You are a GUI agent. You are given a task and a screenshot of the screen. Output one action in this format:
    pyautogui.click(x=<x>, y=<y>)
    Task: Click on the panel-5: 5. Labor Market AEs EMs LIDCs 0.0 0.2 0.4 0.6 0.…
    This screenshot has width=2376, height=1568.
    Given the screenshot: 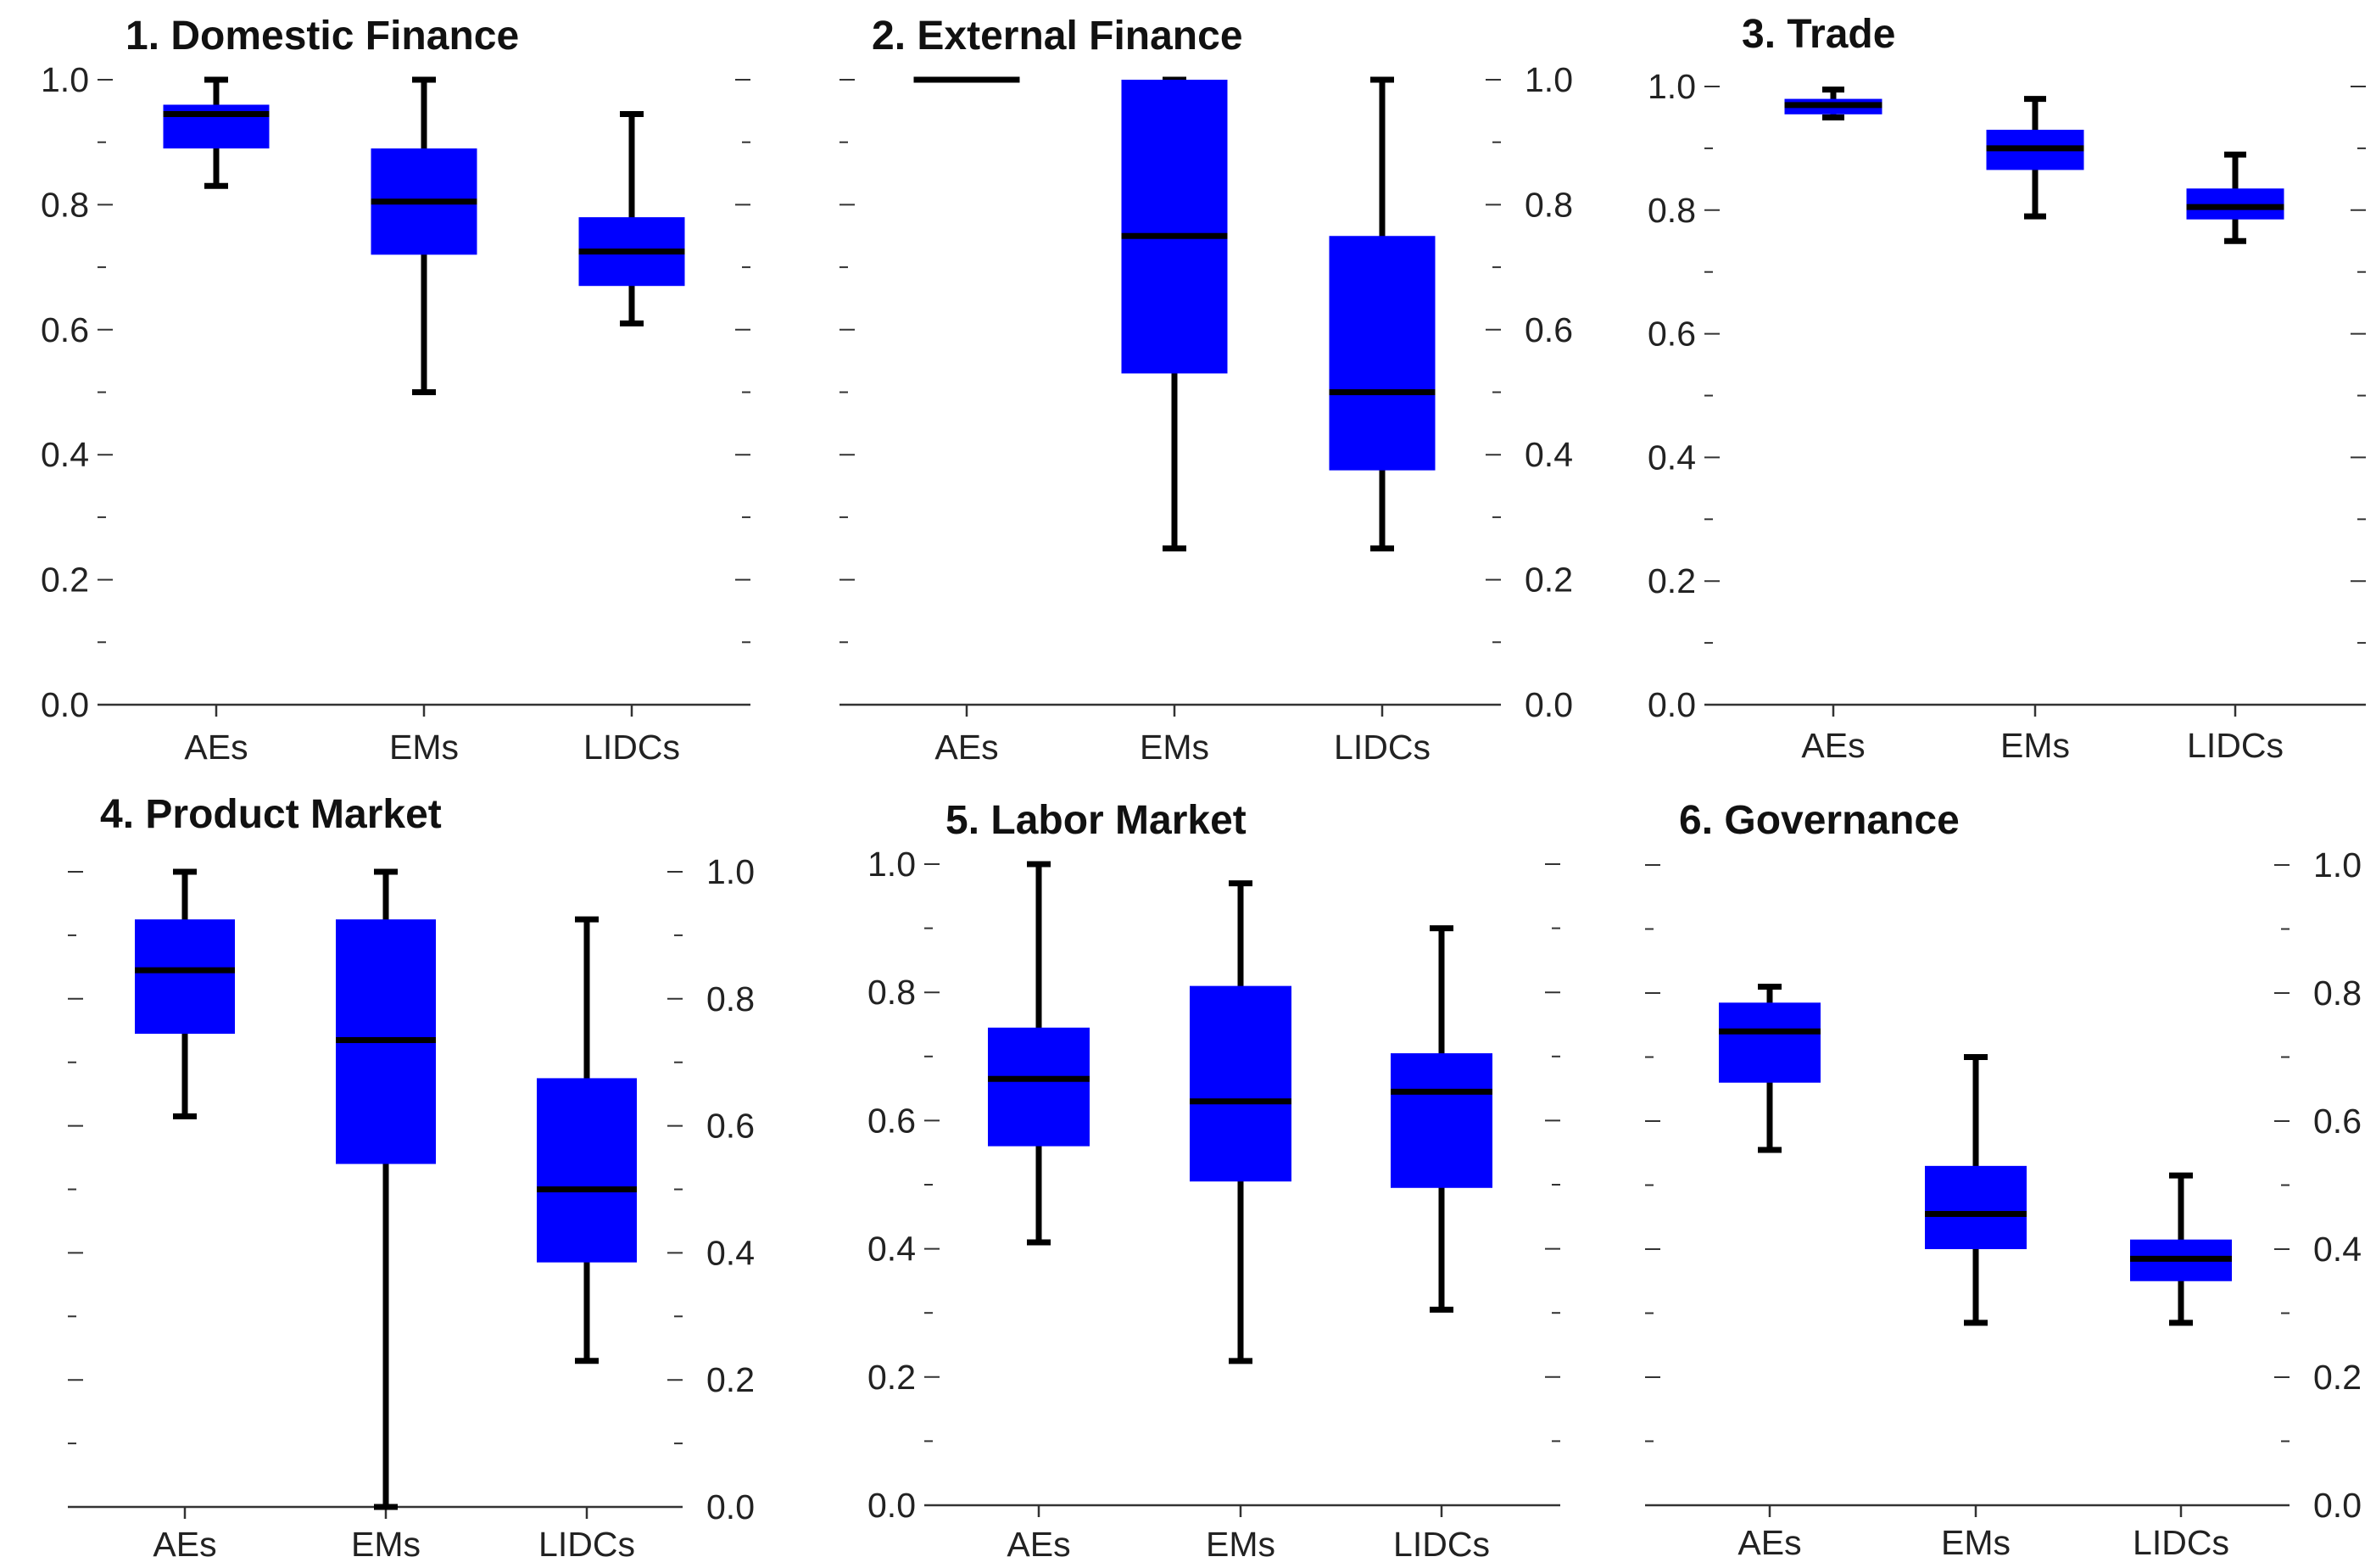 What is the action you would take?
    pyautogui.click(x=1213, y=1181)
    